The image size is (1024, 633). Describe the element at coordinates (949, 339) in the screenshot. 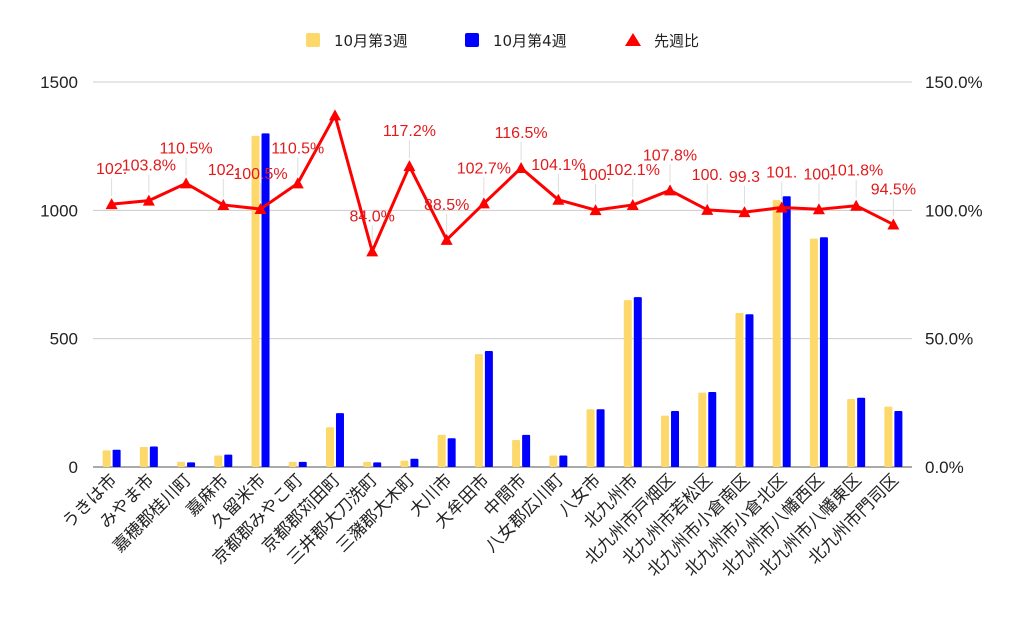

I see `right-tick-label: 50.0%` at that location.